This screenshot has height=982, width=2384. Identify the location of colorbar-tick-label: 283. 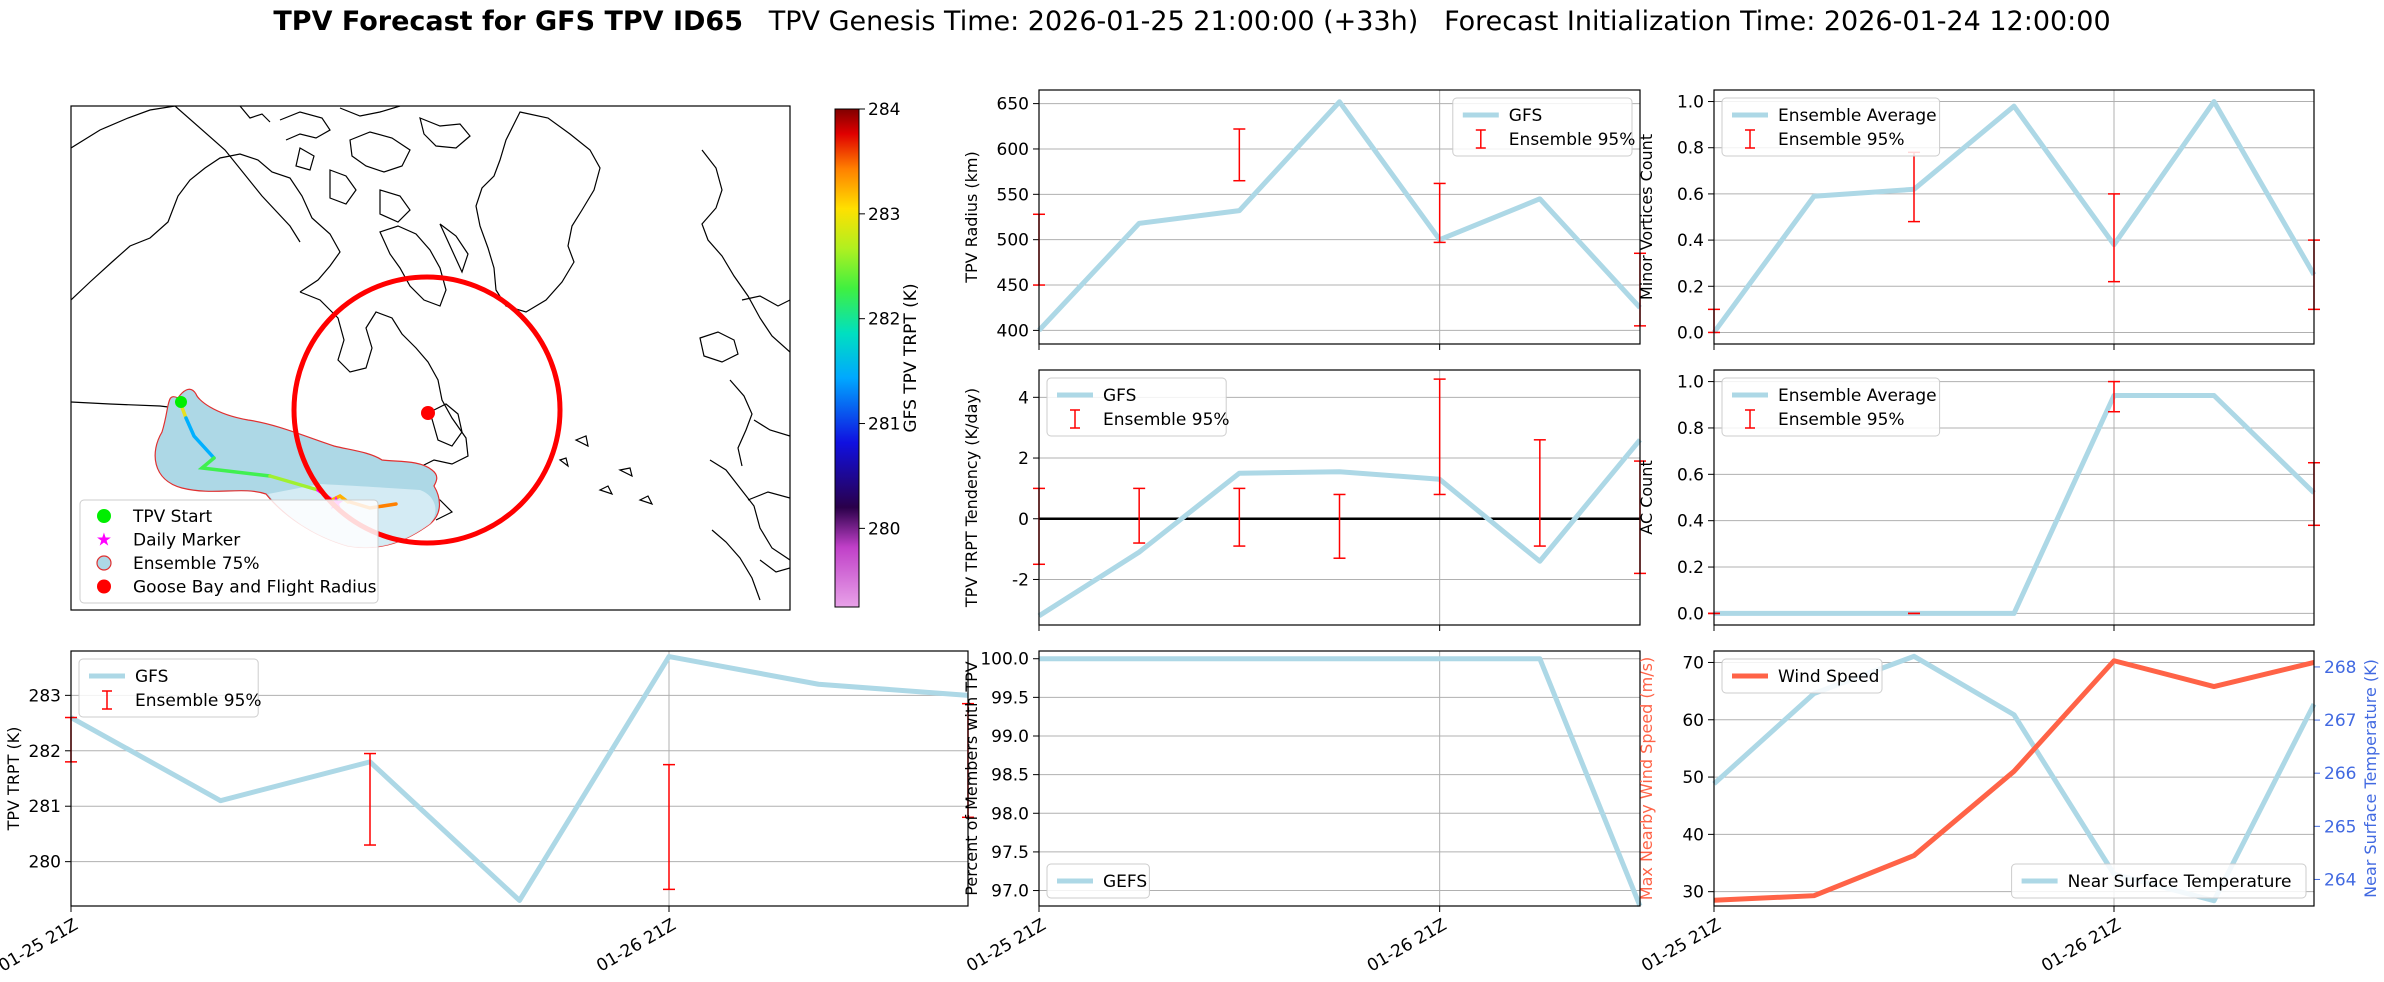
(884, 215).